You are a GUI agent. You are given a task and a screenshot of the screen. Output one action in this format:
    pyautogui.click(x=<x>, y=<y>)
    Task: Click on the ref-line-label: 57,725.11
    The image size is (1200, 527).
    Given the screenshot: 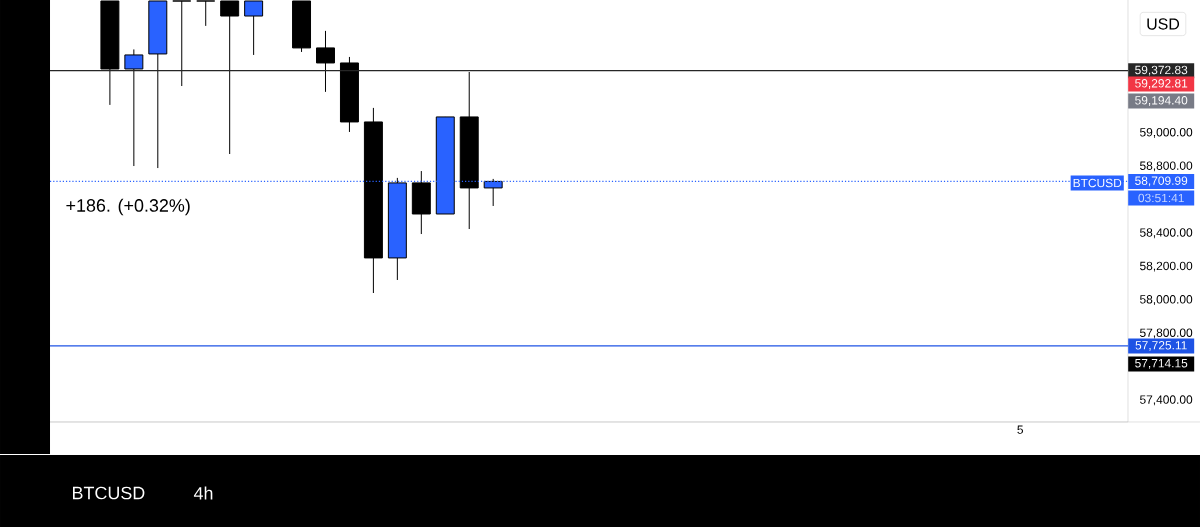 What is the action you would take?
    pyautogui.click(x=1161, y=346)
    